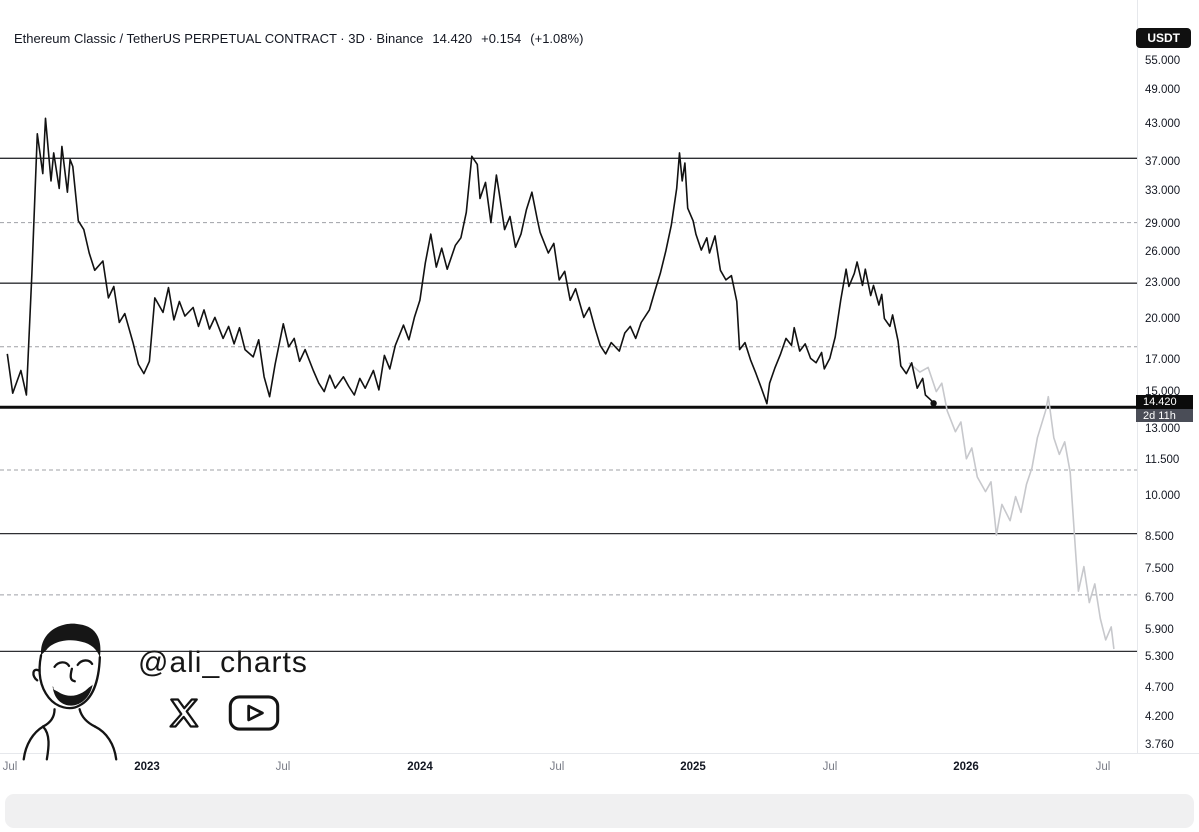 The image size is (1199, 832). Describe the element at coordinates (501, 38) in the screenshot. I see `price-change-abs: +0.154` at that location.